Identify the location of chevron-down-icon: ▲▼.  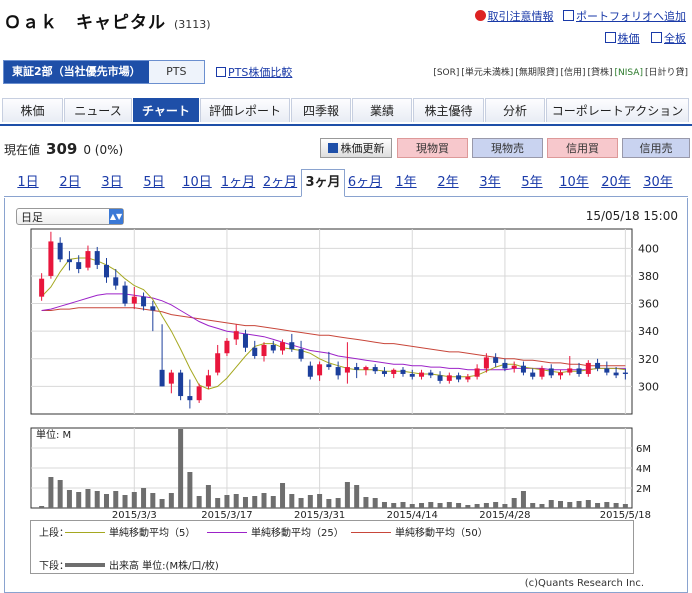
(116, 216).